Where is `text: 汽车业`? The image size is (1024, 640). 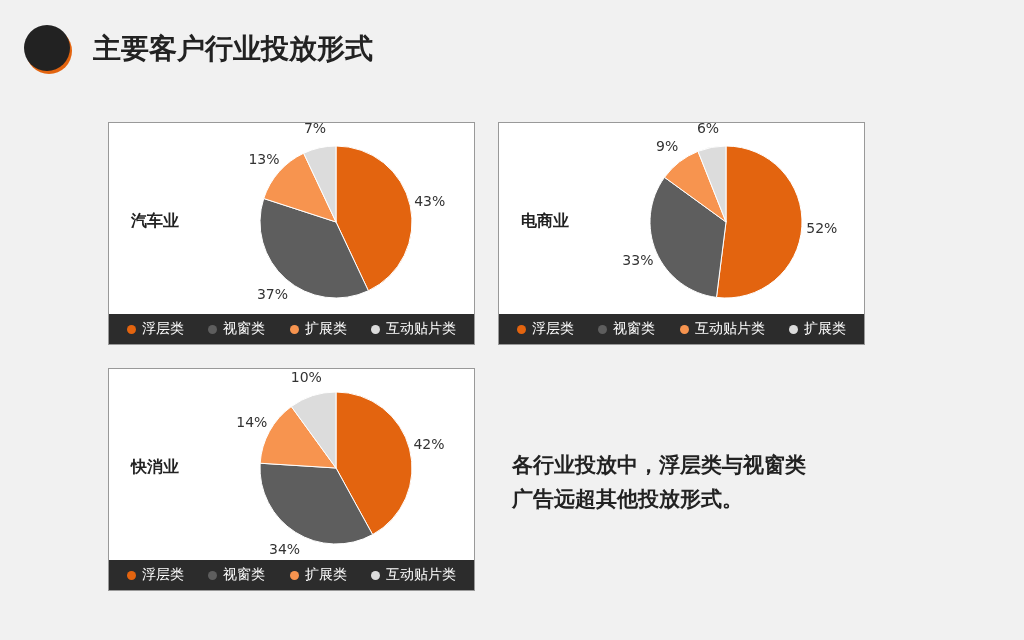
text: 汽车业 is located at coordinates (155, 221).